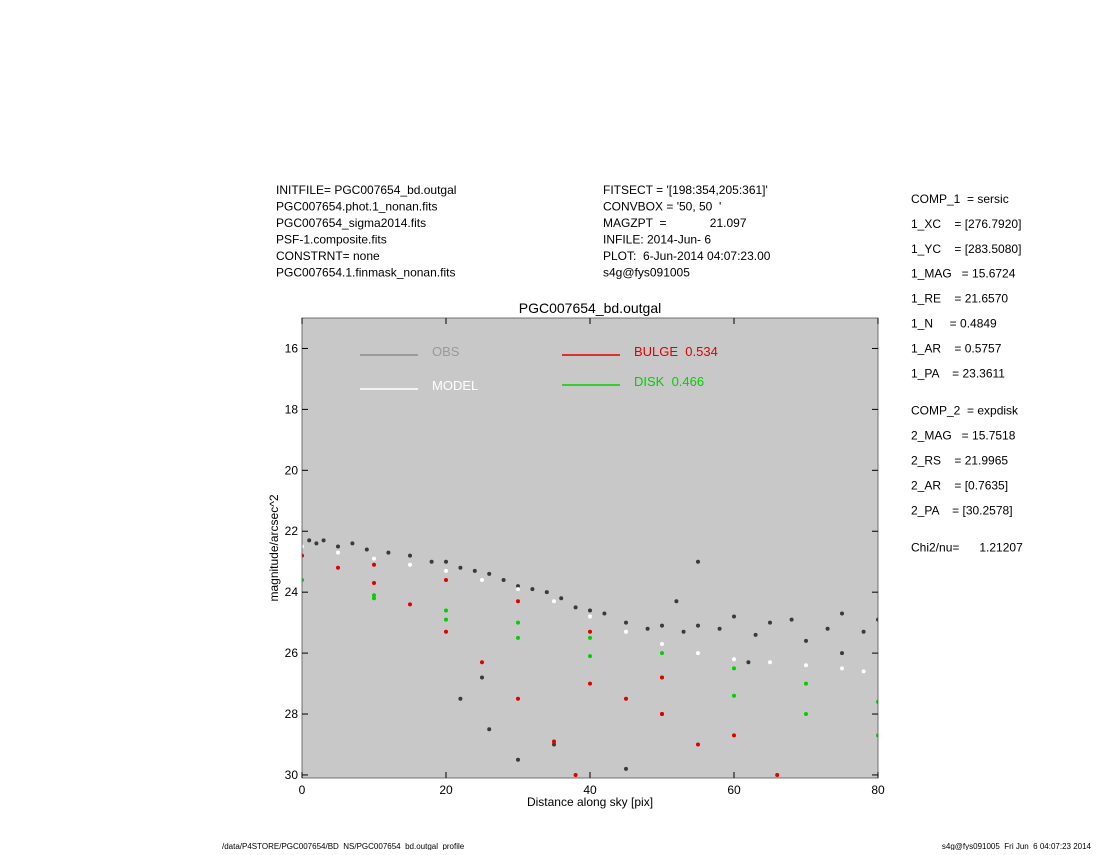 This screenshot has height=855, width=1100. What do you see at coordinates (302, 790) in the screenshot?
I see `x-tick-label: 0` at bounding box center [302, 790].